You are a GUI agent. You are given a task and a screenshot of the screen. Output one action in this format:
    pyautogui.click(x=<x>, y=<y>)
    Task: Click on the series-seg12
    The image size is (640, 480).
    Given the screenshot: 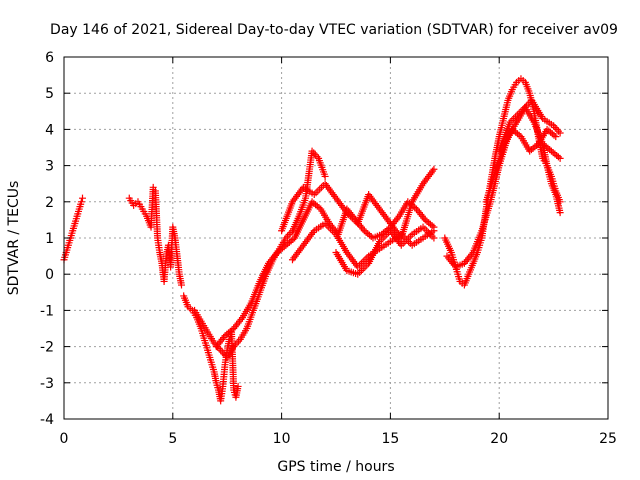 What is the action you would take?
    pyautogui.click(x=529, y=125)
    